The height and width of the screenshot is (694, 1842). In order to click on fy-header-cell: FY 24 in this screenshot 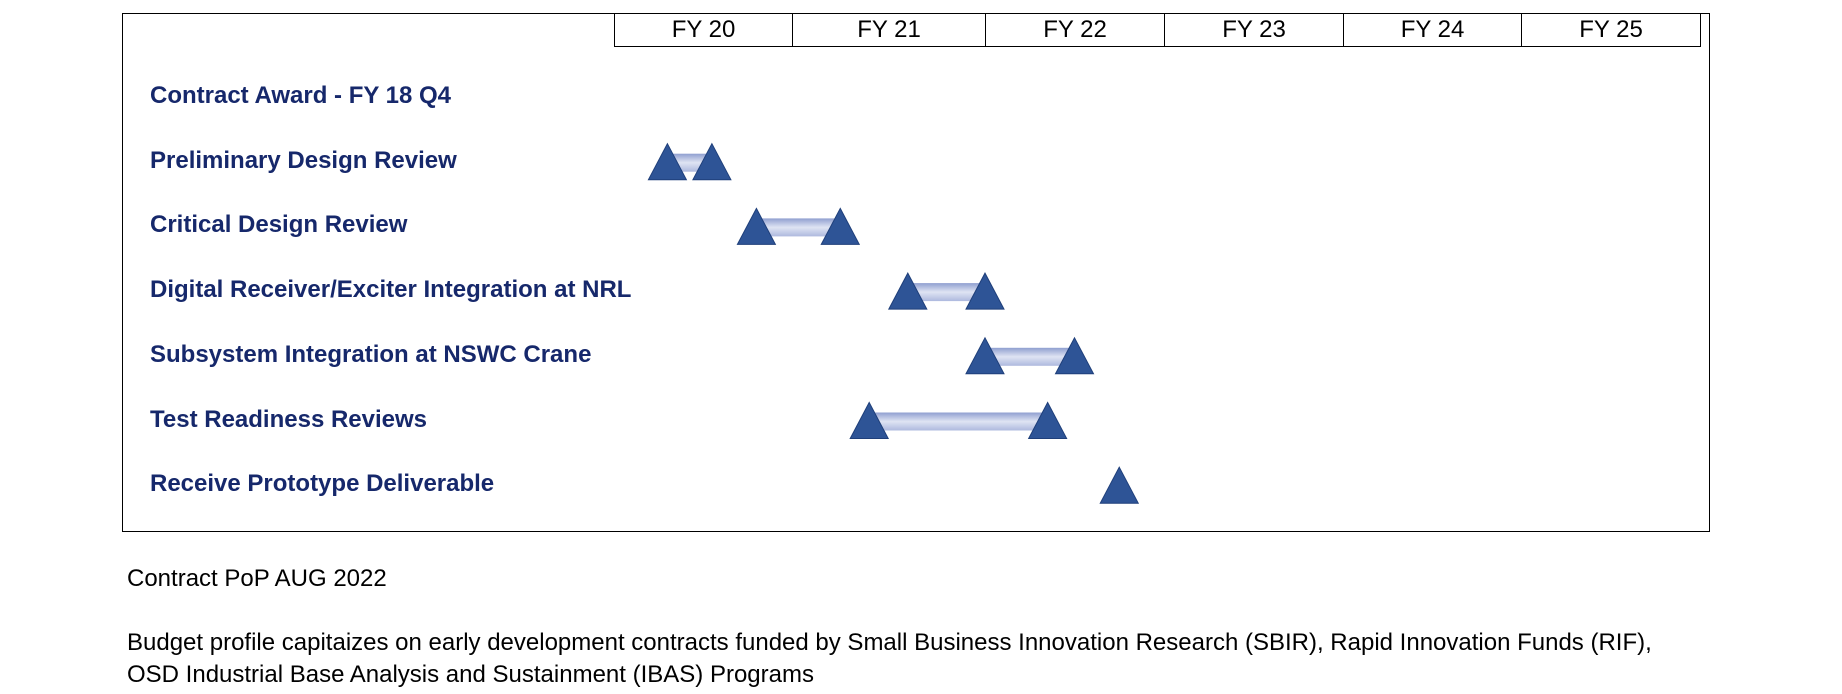, I will do `click(1432, 30)`.